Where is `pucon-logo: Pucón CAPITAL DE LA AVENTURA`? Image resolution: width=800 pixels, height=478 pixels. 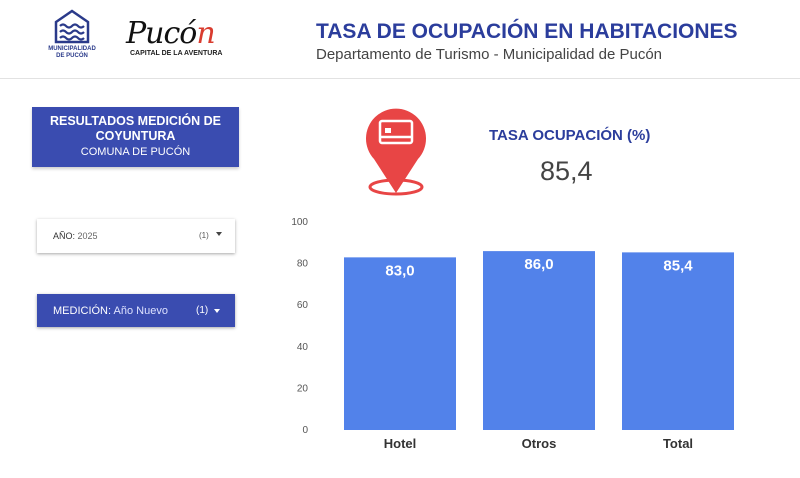 pucon-logo: Pucón CAPITAL DE LA AVENTURA is located at coordinates (177, 37).